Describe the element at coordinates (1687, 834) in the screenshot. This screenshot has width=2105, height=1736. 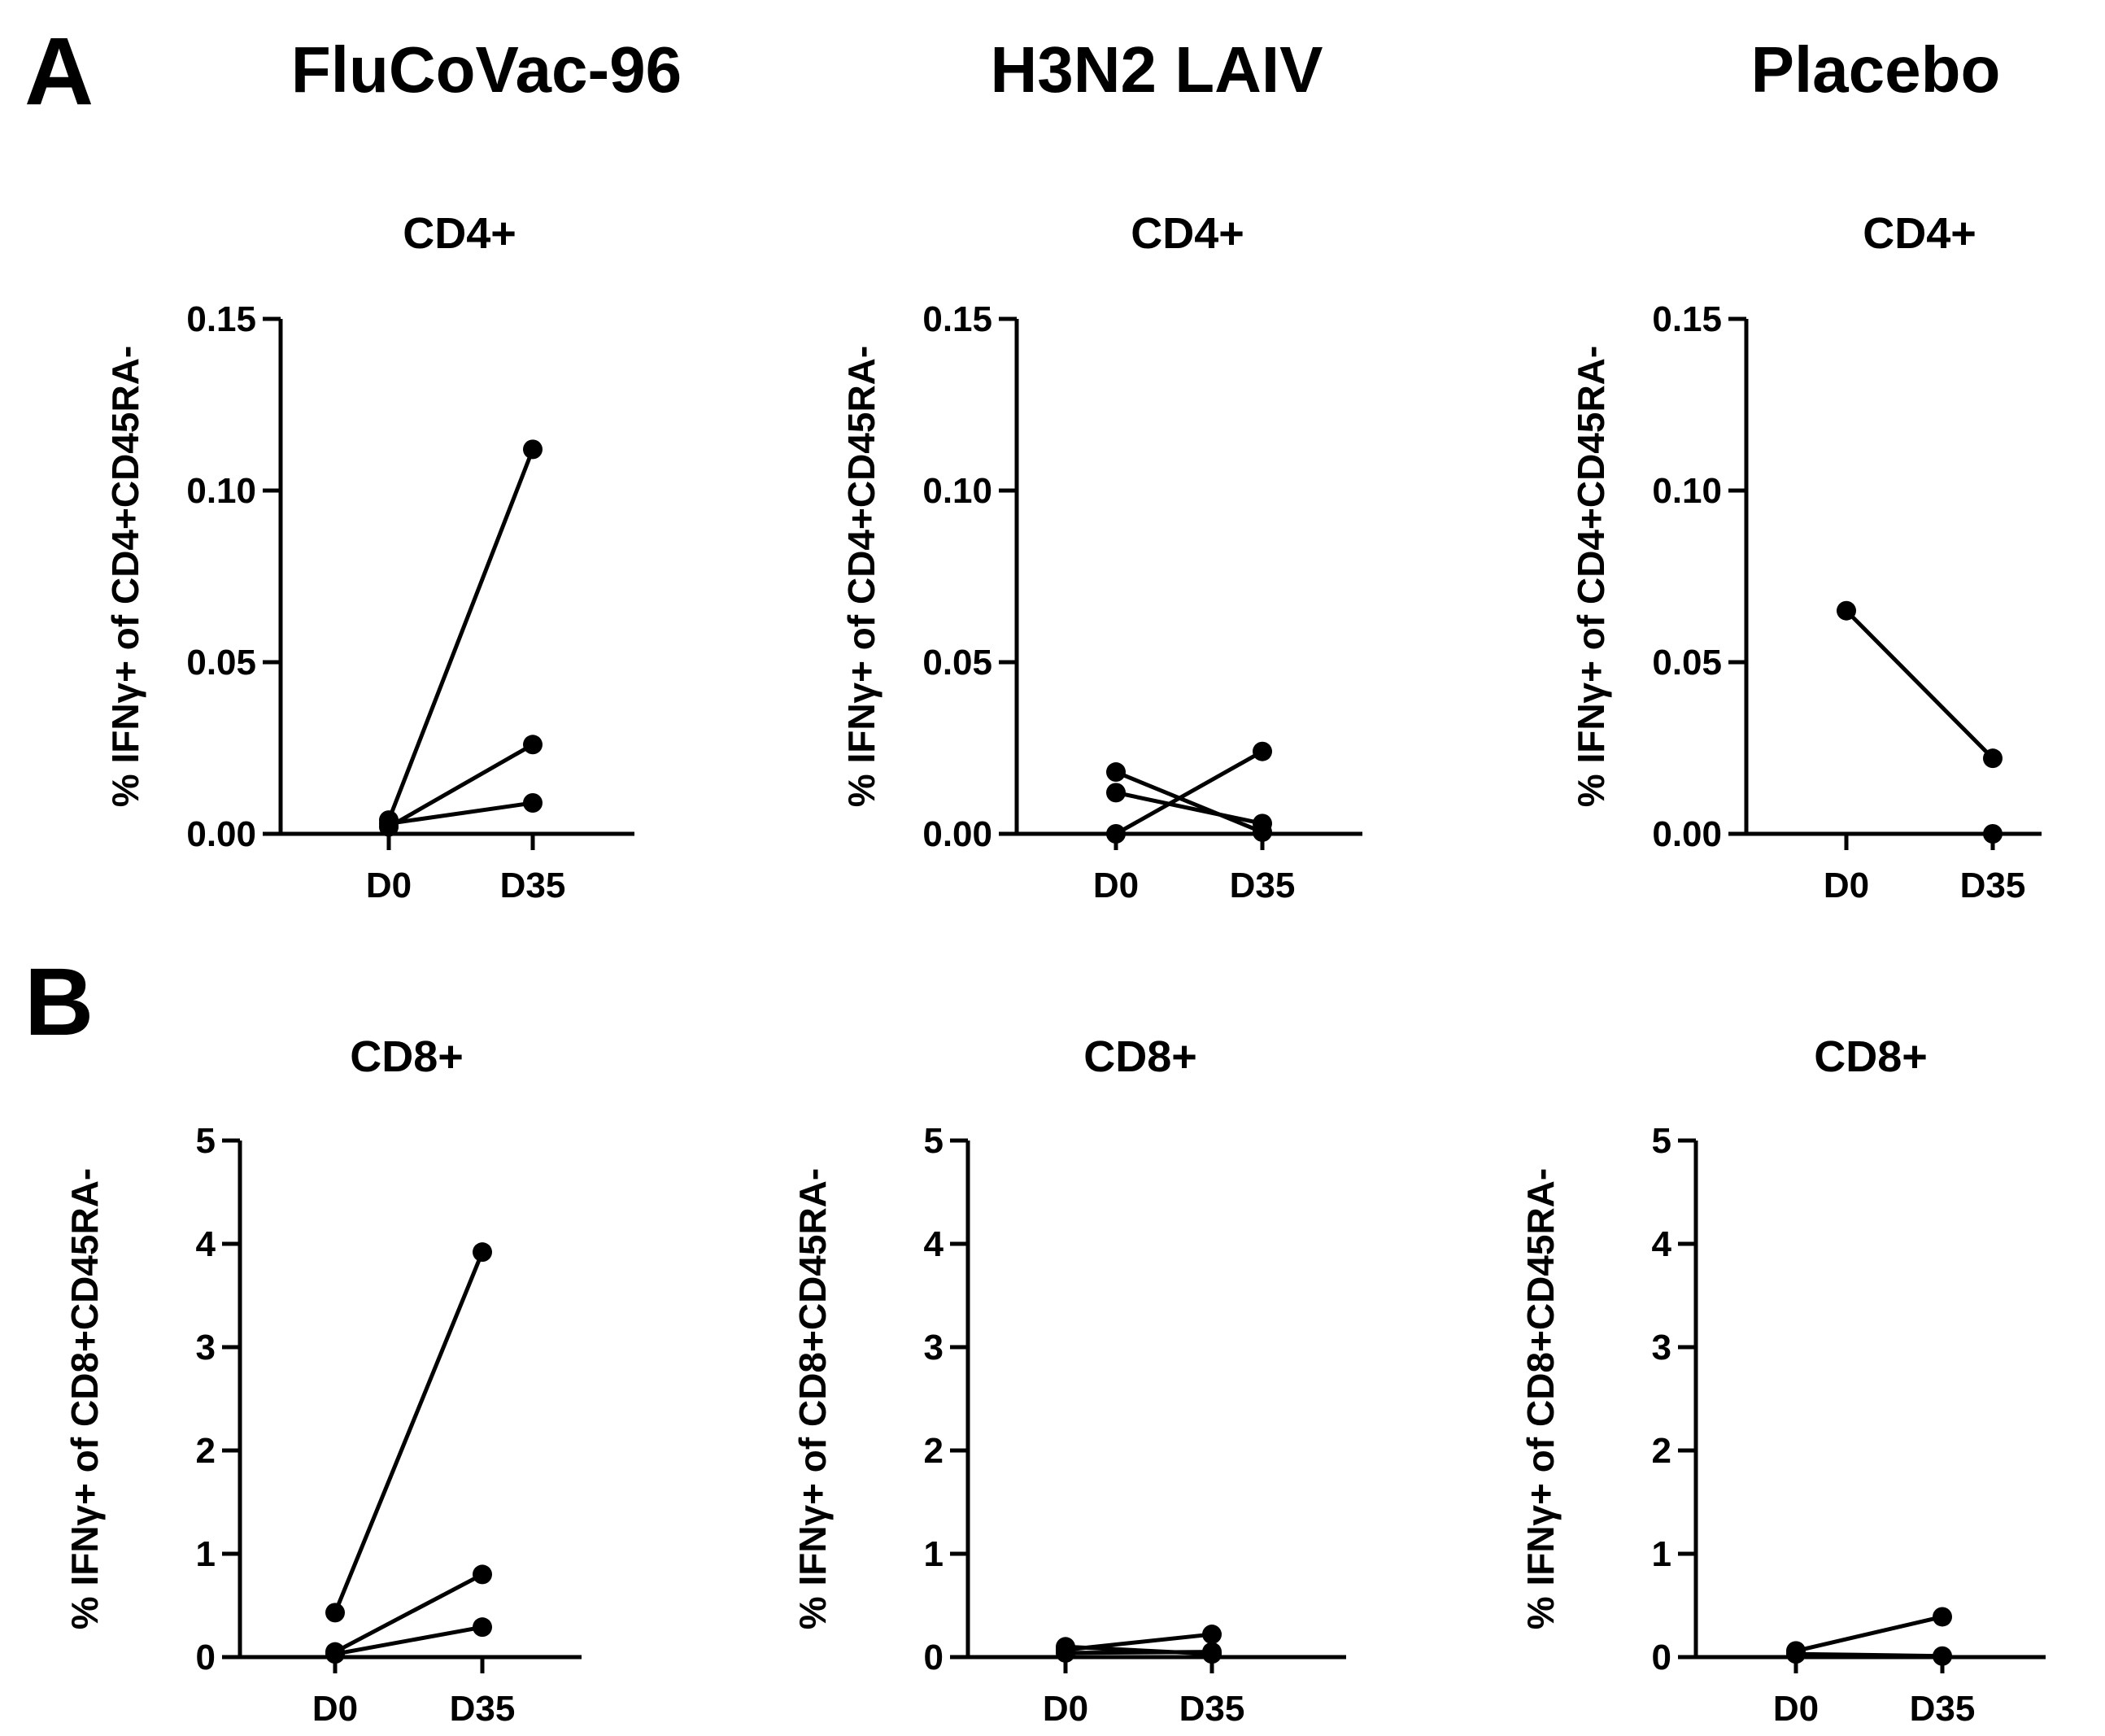
I see `plot-3-ytick-label: 0.00` at that location.